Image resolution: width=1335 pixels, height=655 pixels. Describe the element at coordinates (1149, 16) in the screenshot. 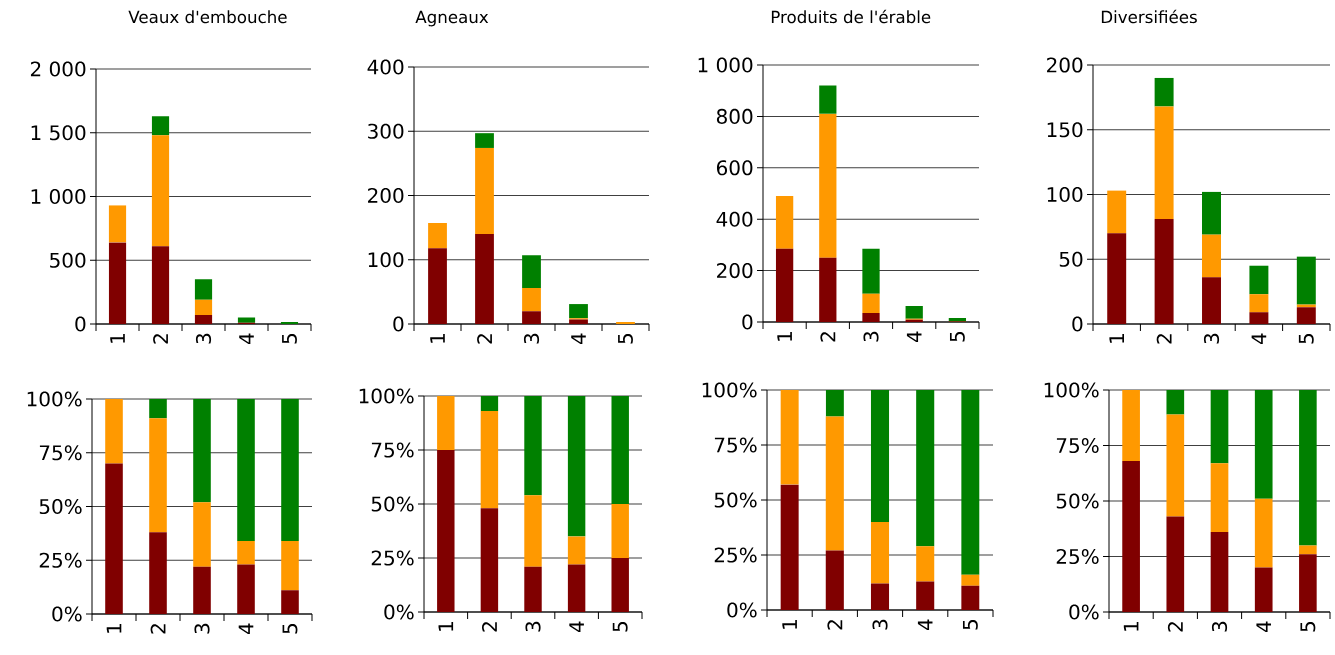

I see `chart-title: Diversifiées` at that location.